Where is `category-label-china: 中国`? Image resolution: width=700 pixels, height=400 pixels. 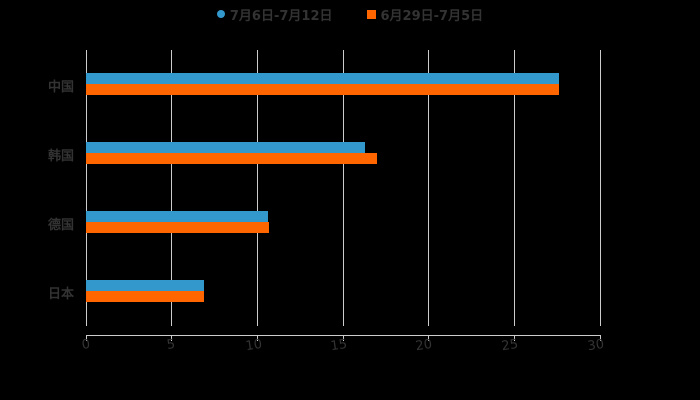 category-label-china: 中国 is located at coordinates (61, 87).